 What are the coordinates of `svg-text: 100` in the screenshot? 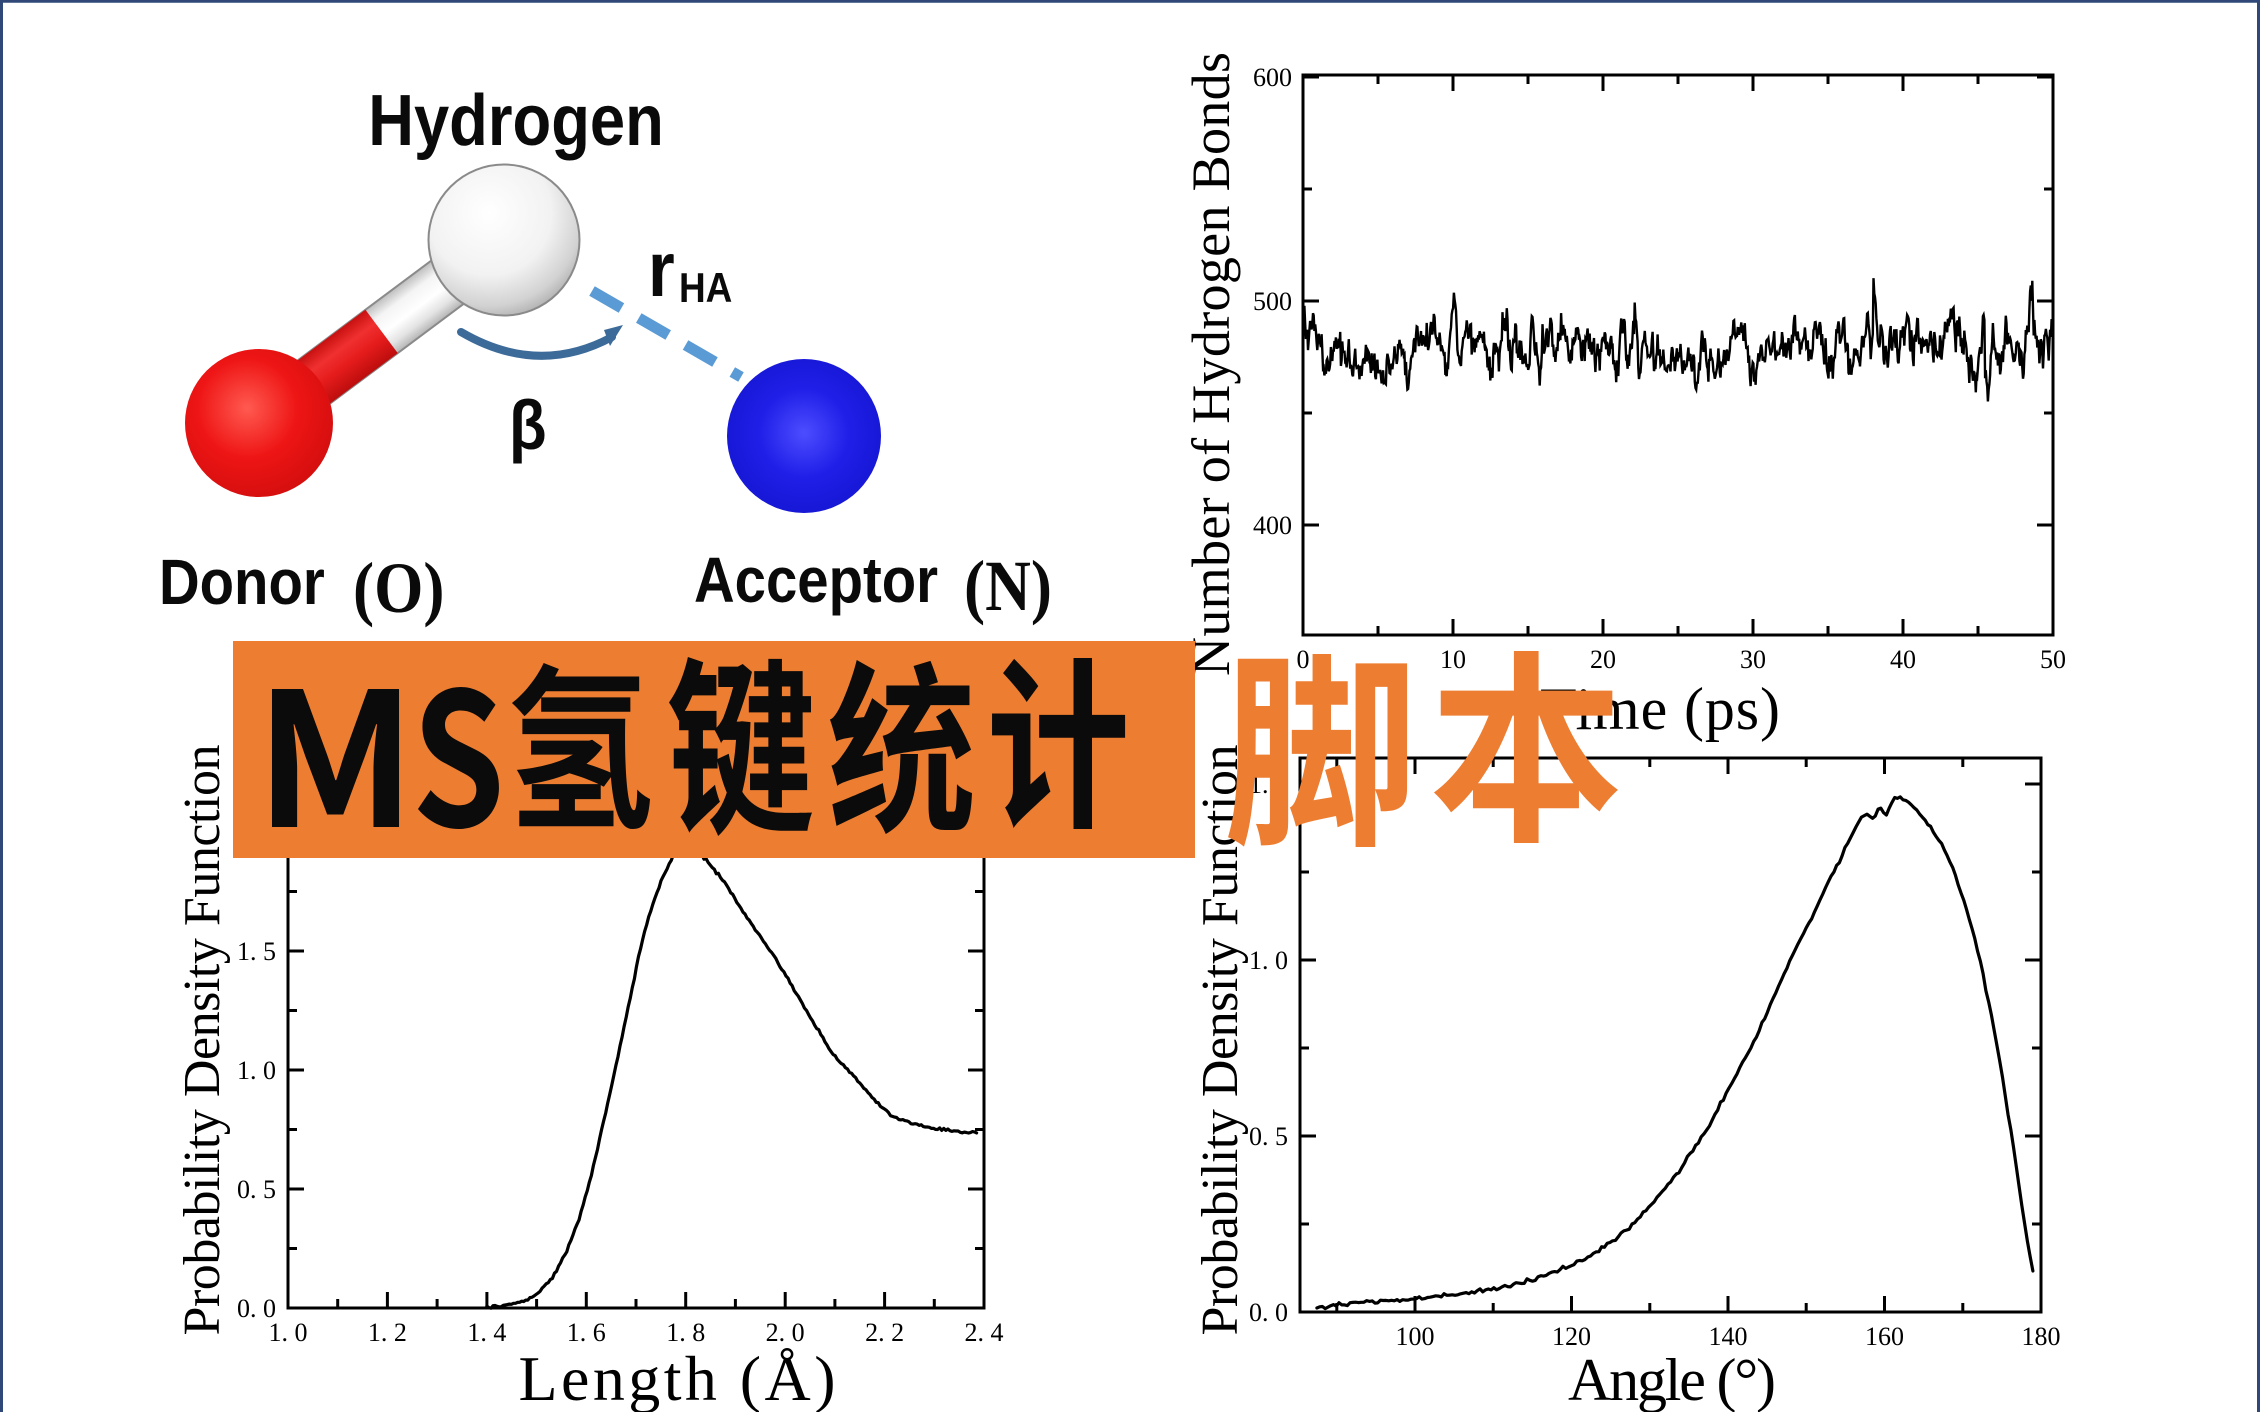 It's located at (1415, 1336).